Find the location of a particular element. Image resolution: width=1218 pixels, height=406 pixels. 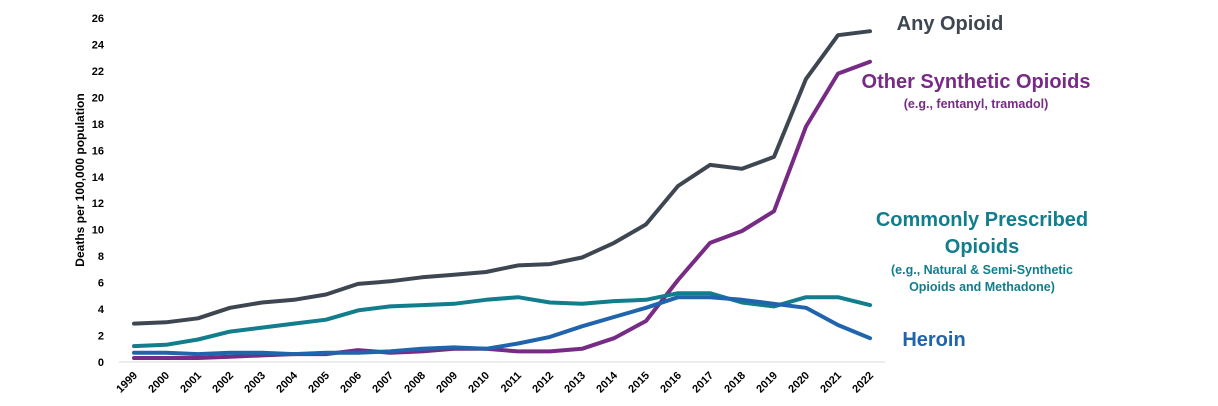

y-tick-label: 10 is located at coordinates (98, 231).